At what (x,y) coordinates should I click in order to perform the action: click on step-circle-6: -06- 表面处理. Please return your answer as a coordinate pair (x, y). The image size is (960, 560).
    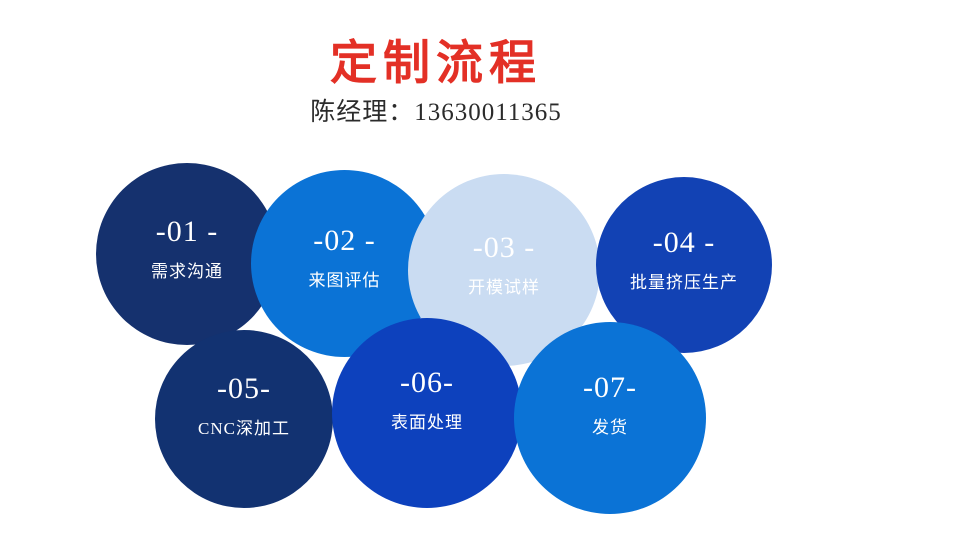
    Looking at the image, I should click on (427, 413).